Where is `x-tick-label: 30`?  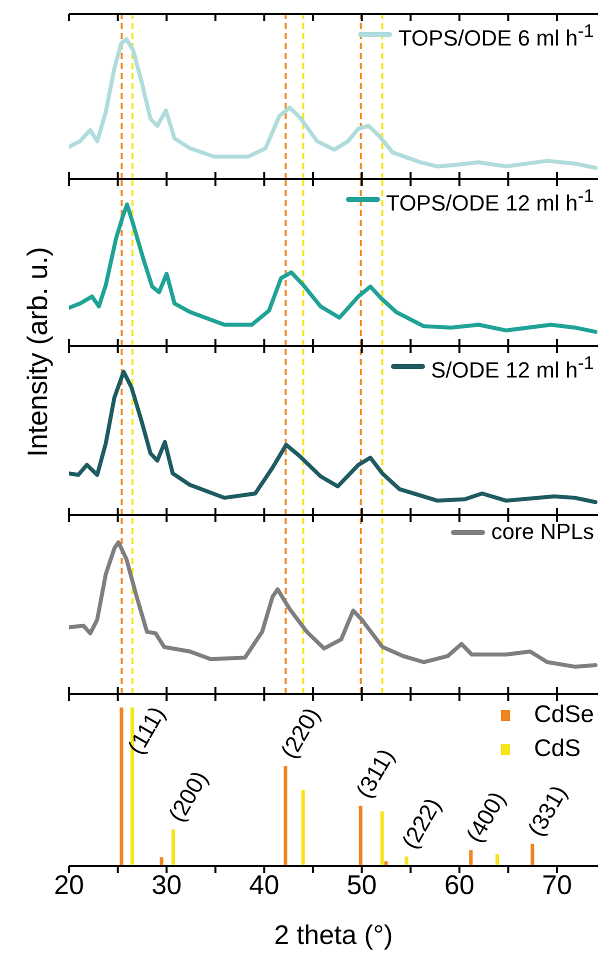
x-tick-label: 30 is located at coordinates (167, 885).